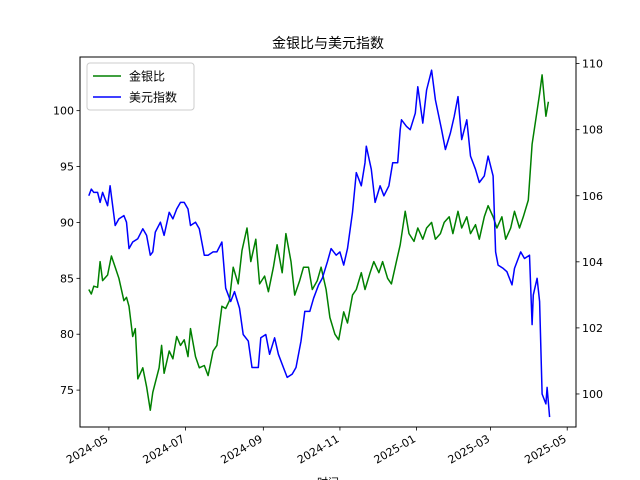 This screenshot has height=480, width=640. Describe the element at coordinates (592, 262) in the screenshot. I see `right-y-tick-label: 104` at that location.